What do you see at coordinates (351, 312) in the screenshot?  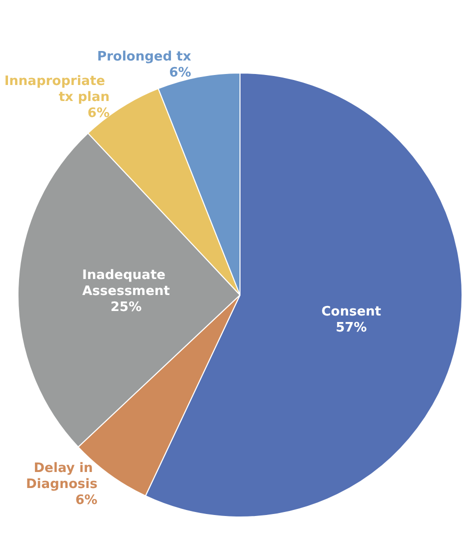 I see `slice-label: Consent` at bounding box center [351, 312].